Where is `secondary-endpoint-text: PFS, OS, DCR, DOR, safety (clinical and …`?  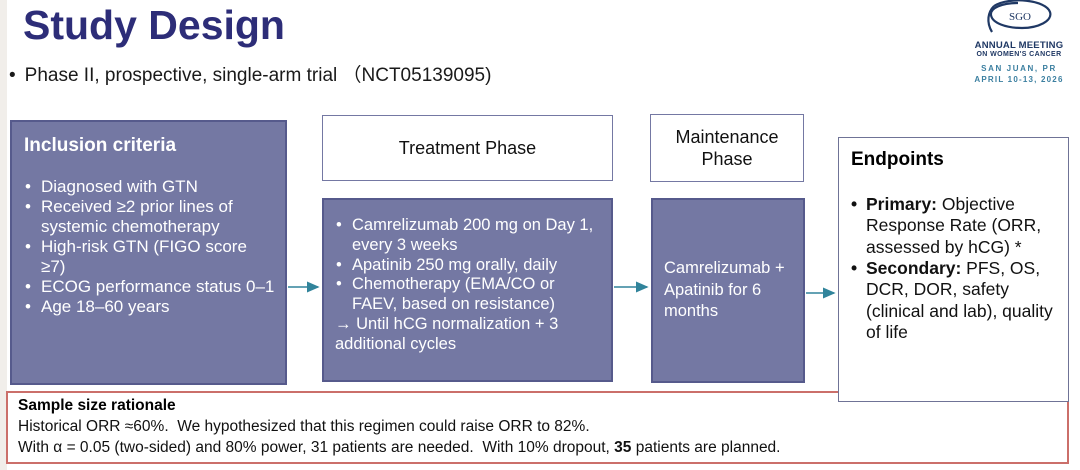 secondary-endpoint-text: PFS, OS, DCR, DOR, safety (clinical and … is located at coordinates (959, 300).